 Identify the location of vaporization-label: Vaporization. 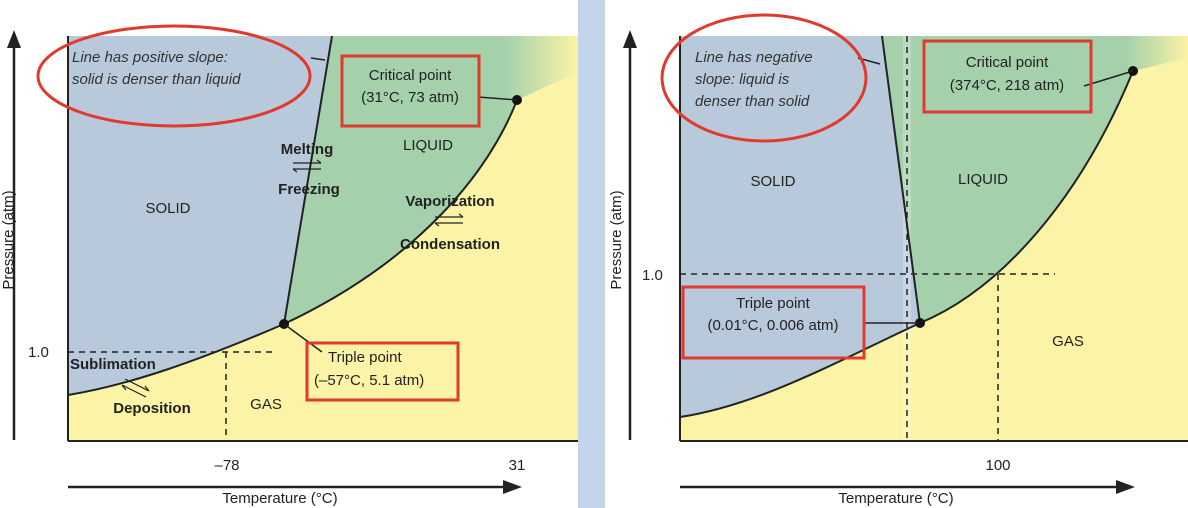
(449, 201).